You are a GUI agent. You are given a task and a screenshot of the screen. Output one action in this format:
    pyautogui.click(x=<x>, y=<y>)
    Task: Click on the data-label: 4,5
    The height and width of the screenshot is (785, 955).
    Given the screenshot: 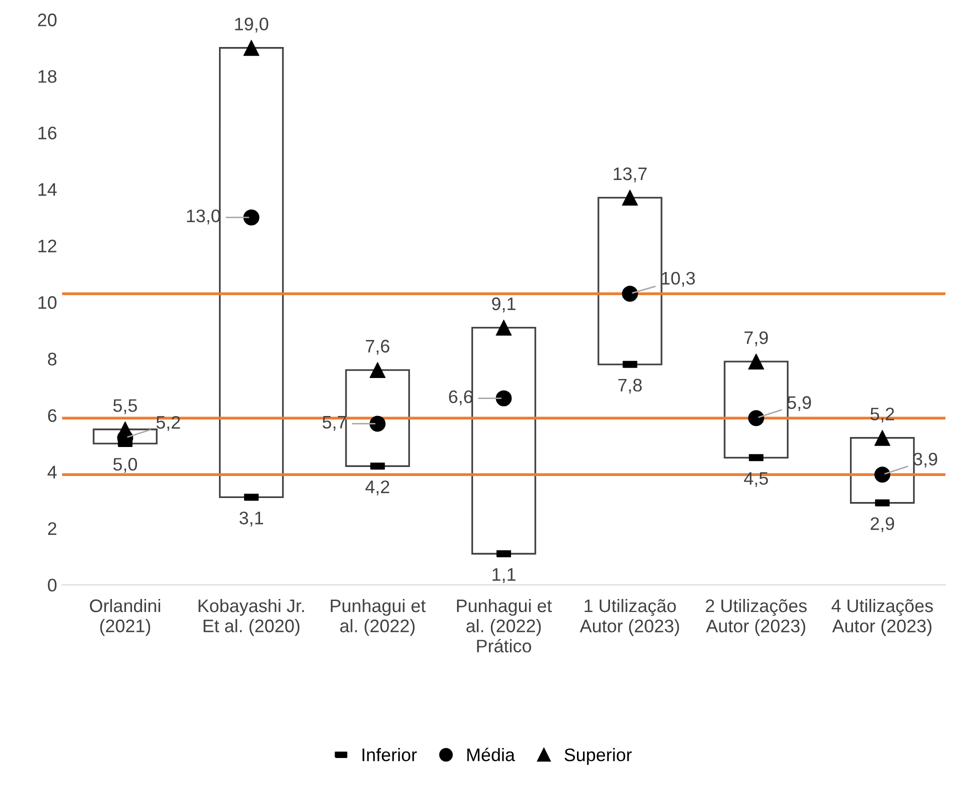 What is the action you would take?
    pyautogui.click(x=756, y=479)
    